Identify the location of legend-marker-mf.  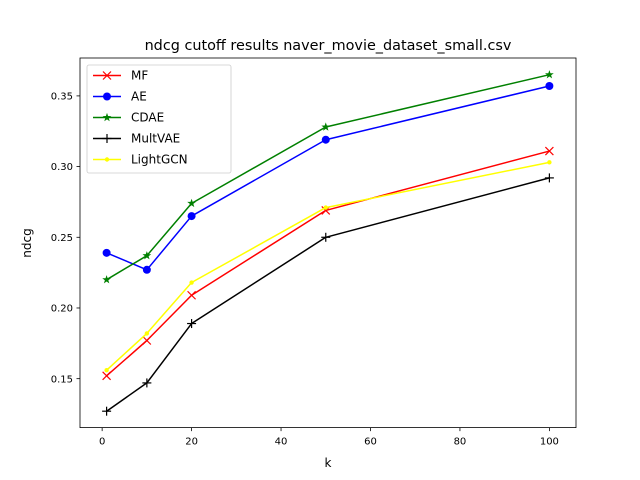
(107, 75).